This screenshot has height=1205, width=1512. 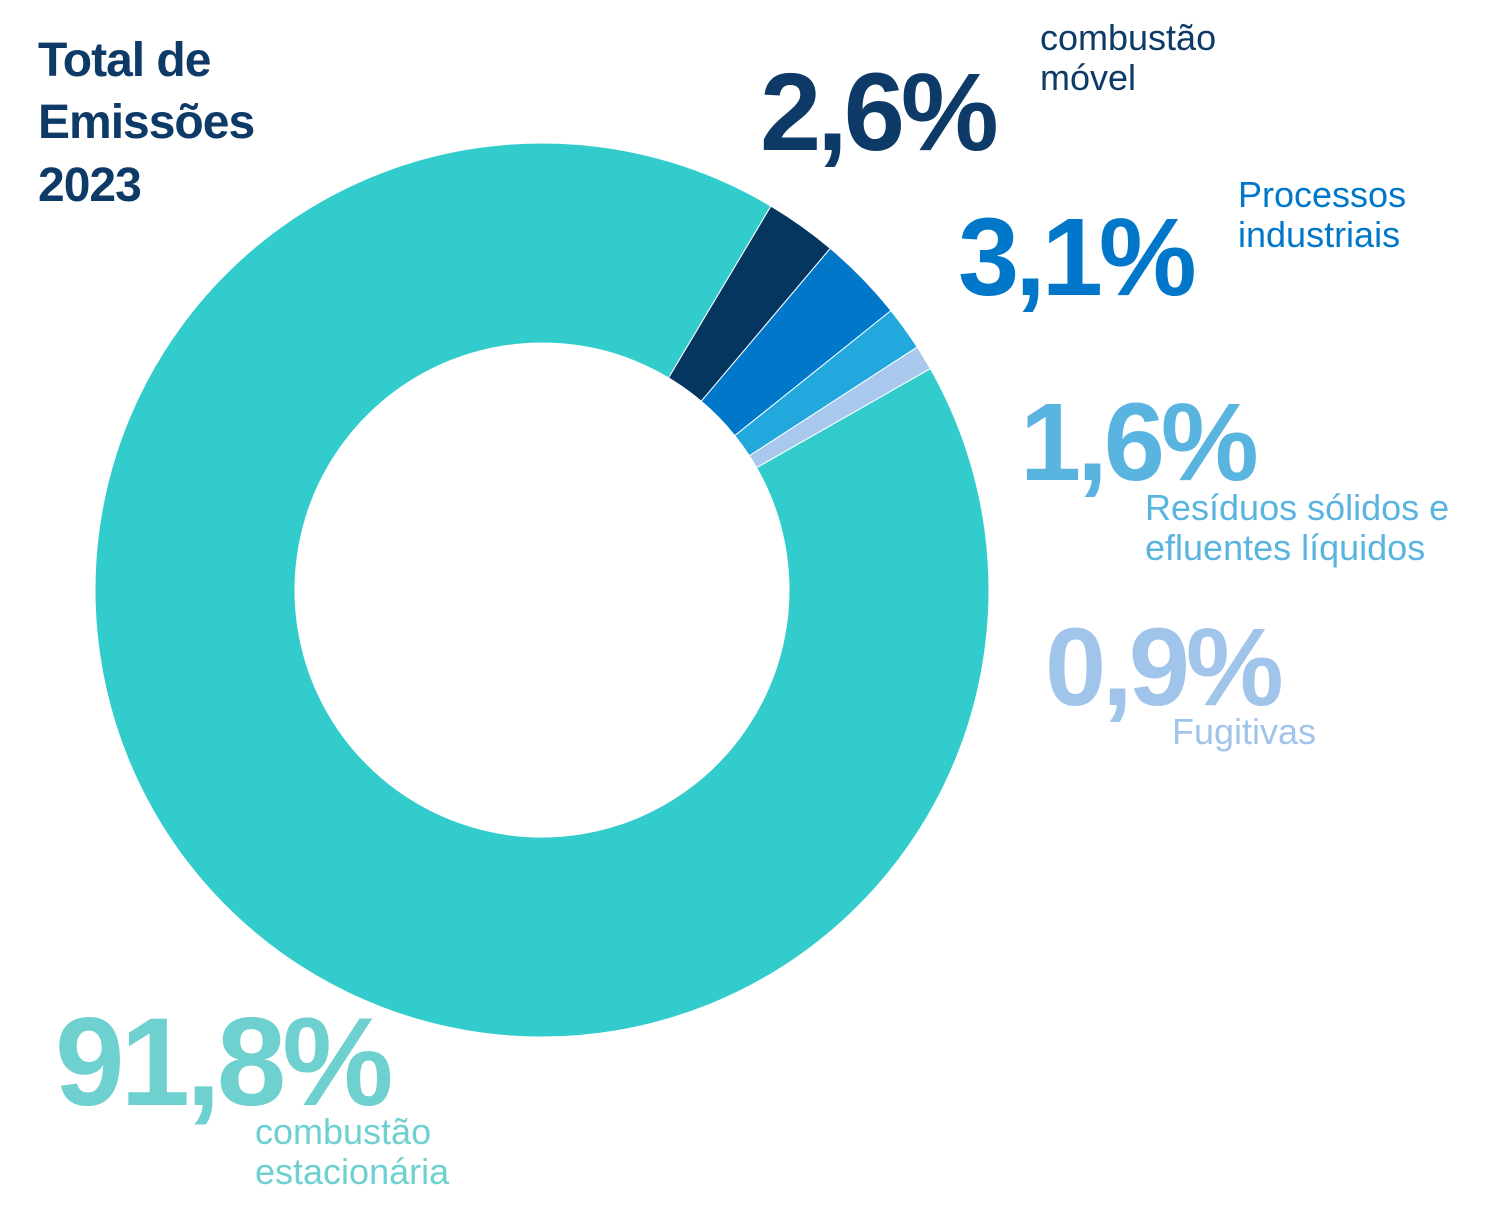 What do you see at coordinates (146, 123) in the screenshot?
I see `chart-title: Total de Emissões 2023` at bounding box center [146, 123].